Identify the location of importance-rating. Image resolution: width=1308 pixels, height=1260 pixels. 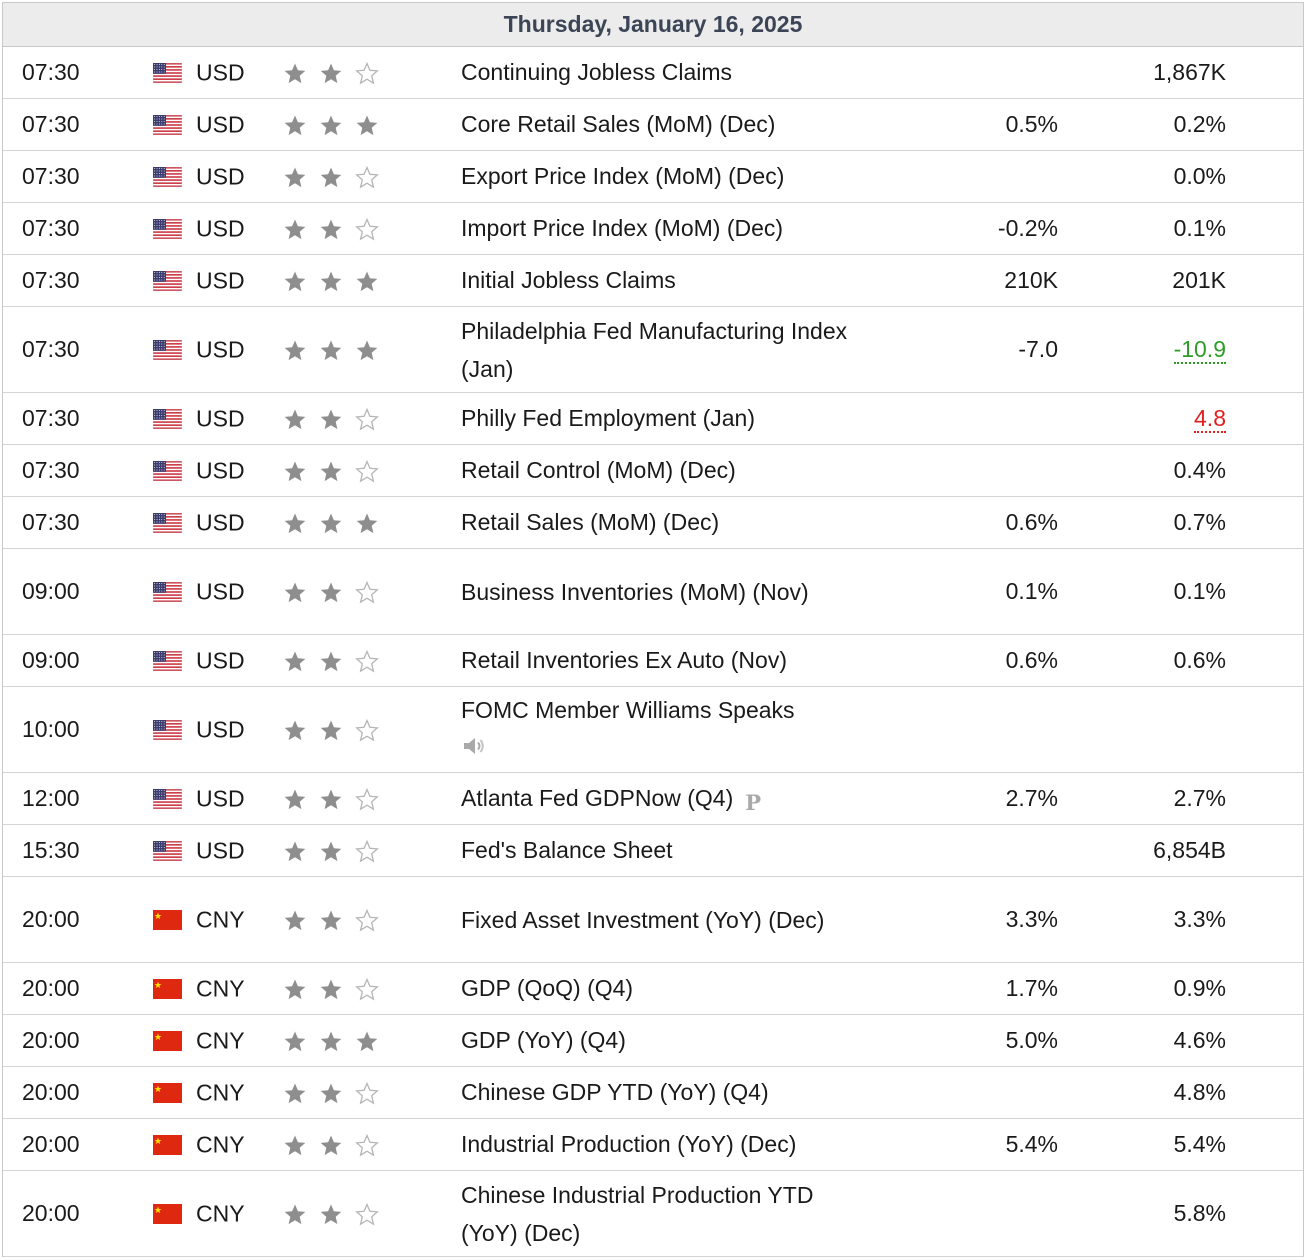
(372, 1092).